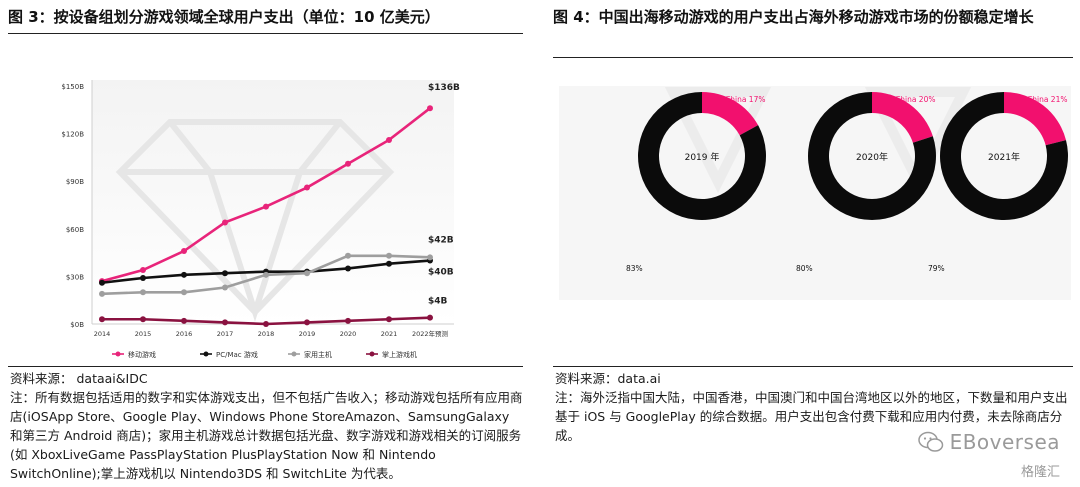 The height and width of the screenshot is (487, 1080). I want to click on watermark-brand: 格隆汇, so click(1040, 472).